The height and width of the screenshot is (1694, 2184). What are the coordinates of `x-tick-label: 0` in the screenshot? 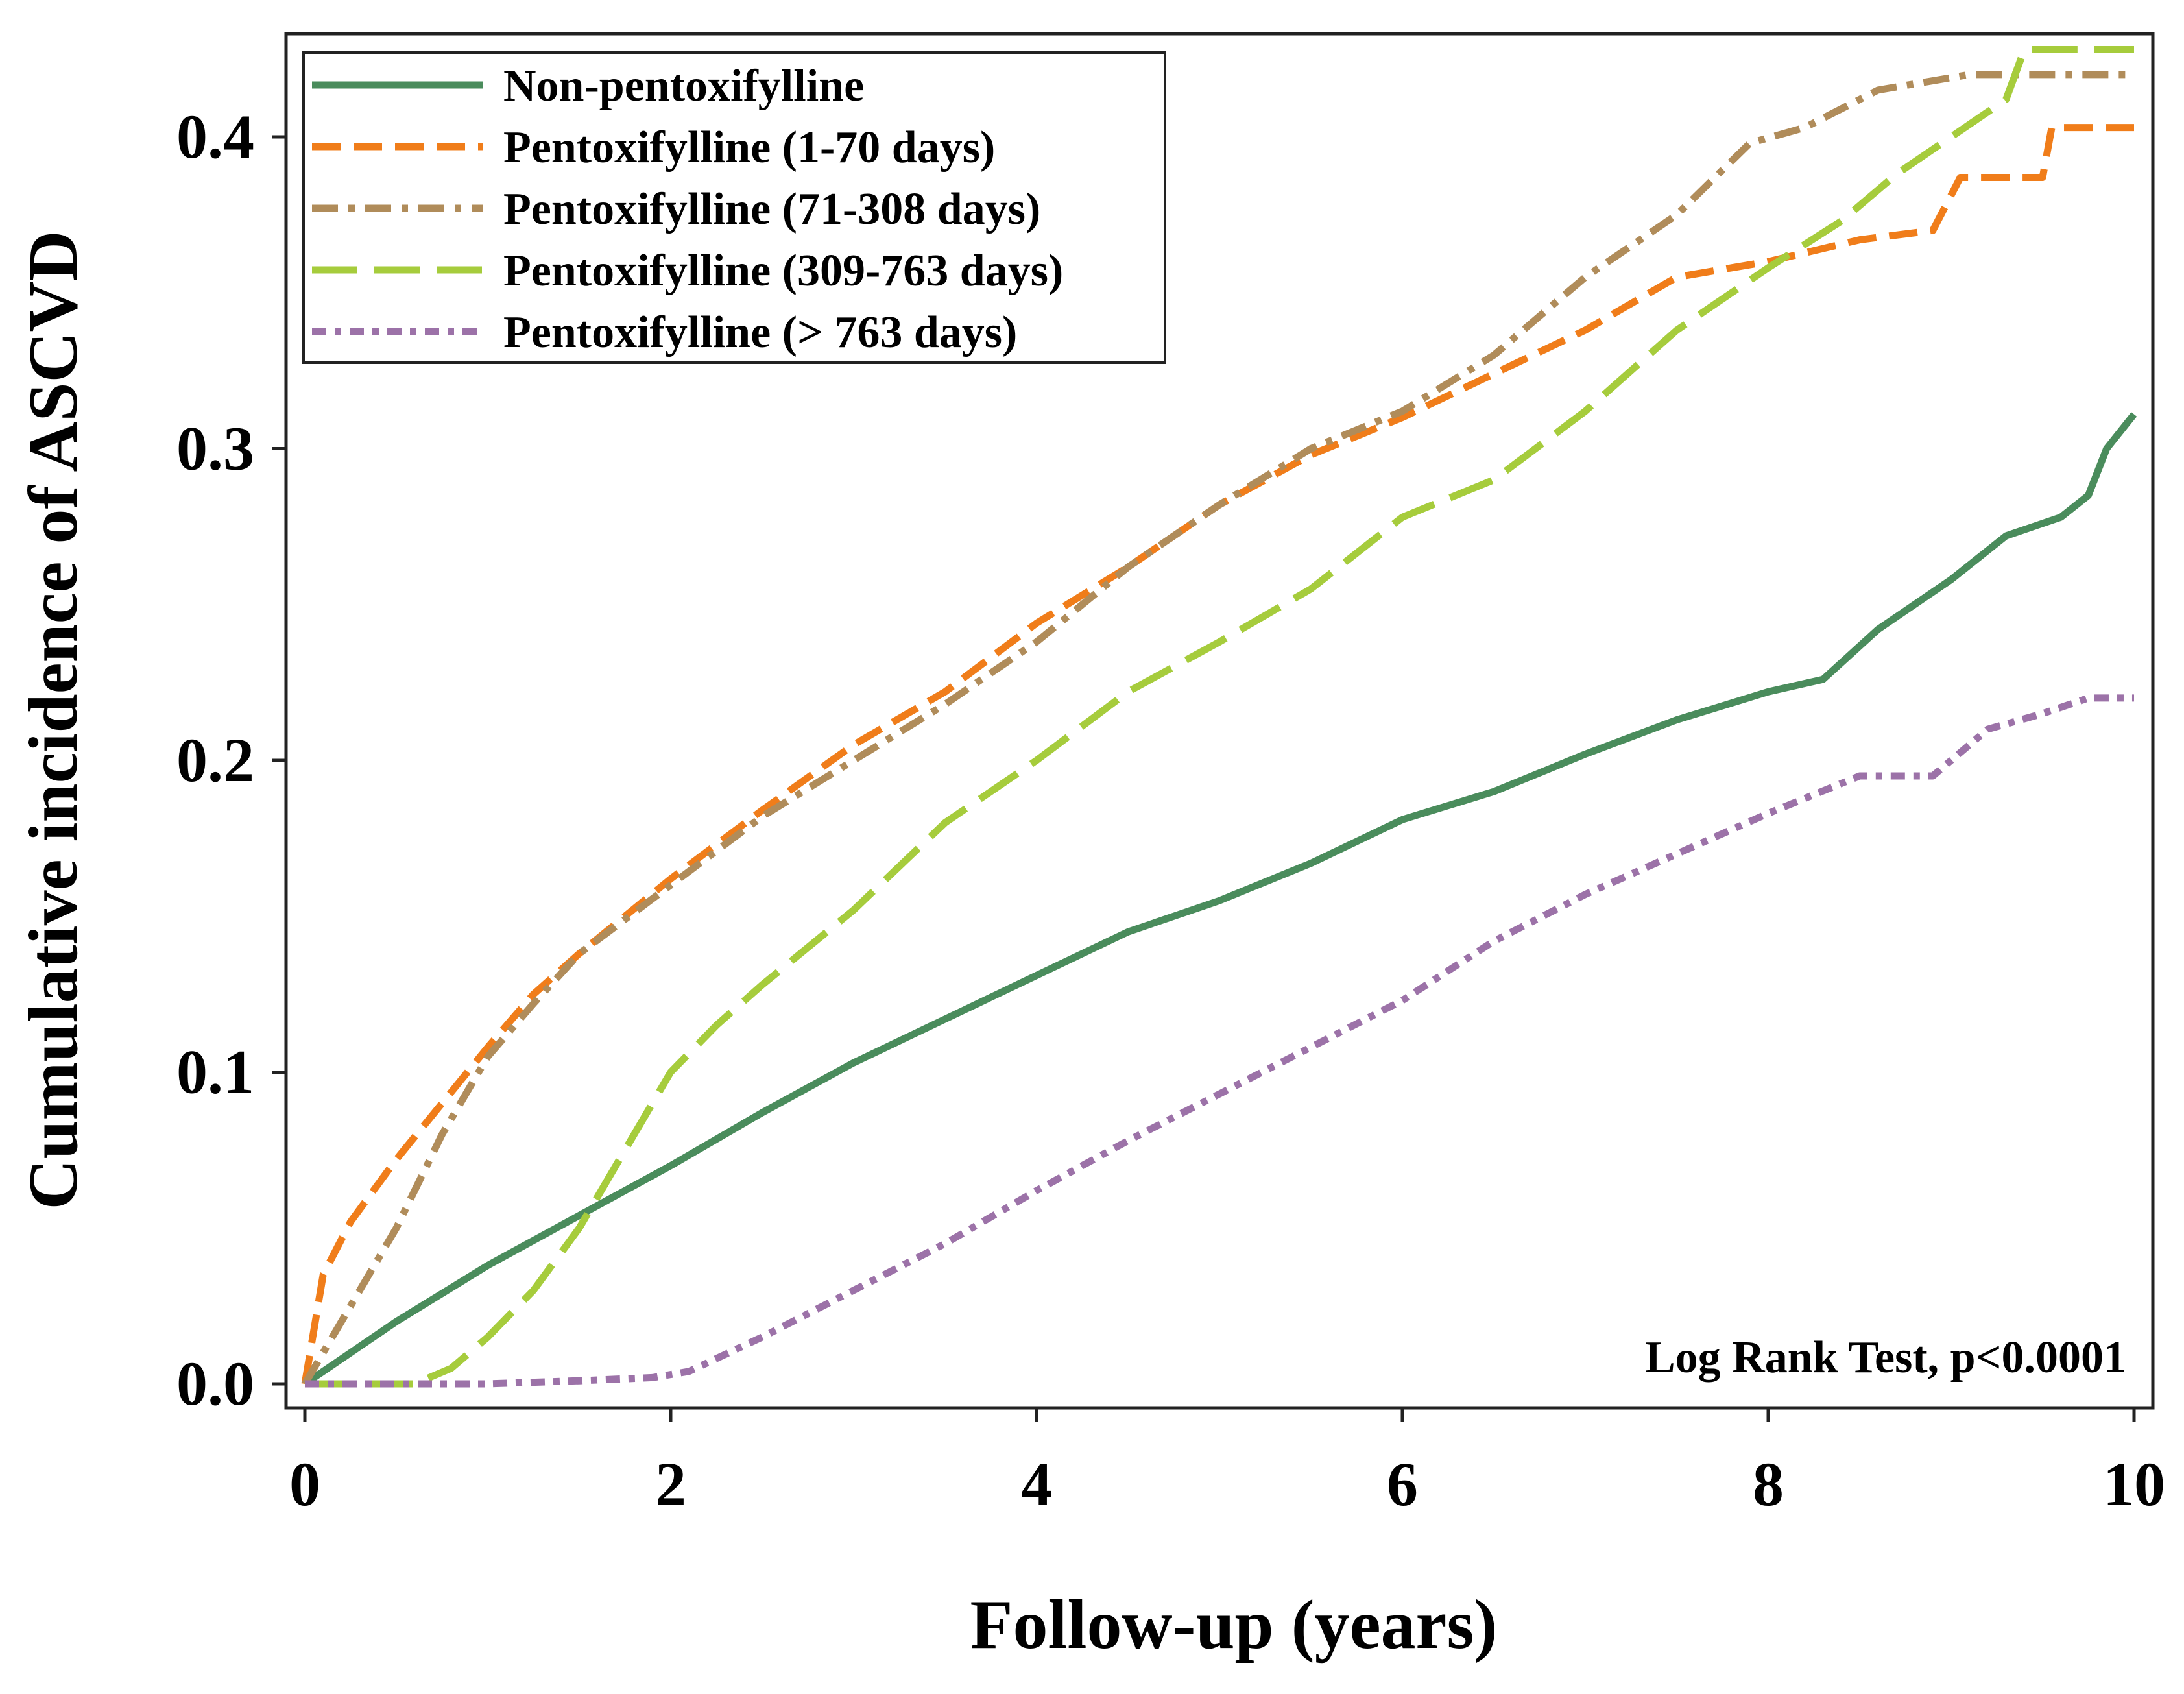 It's located at (304, 1484).